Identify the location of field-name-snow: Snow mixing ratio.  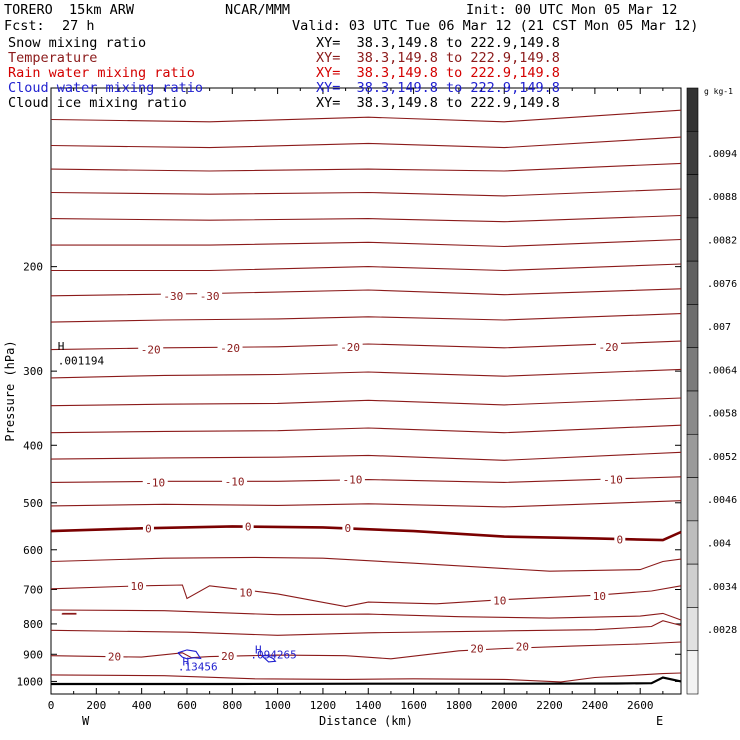
(77, 43).